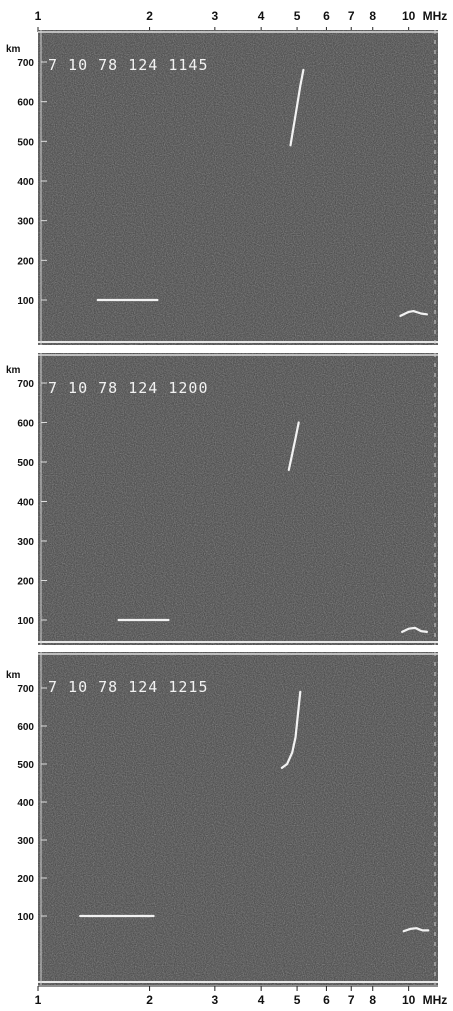  What do you see at coordinates (25, 542) in the screenshot?
I see `panel-2-y-tick-label: 300` at bounding box center [25, 542].